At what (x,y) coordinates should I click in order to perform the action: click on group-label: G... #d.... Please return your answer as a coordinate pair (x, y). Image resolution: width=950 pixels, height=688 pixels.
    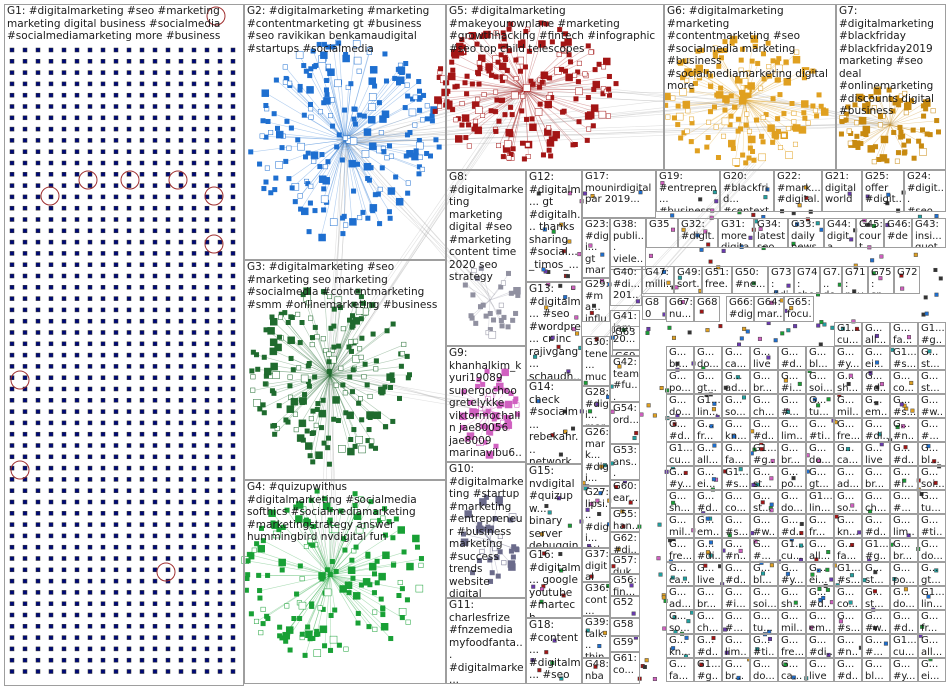
    Looking at the image, I should click on (708, 502).